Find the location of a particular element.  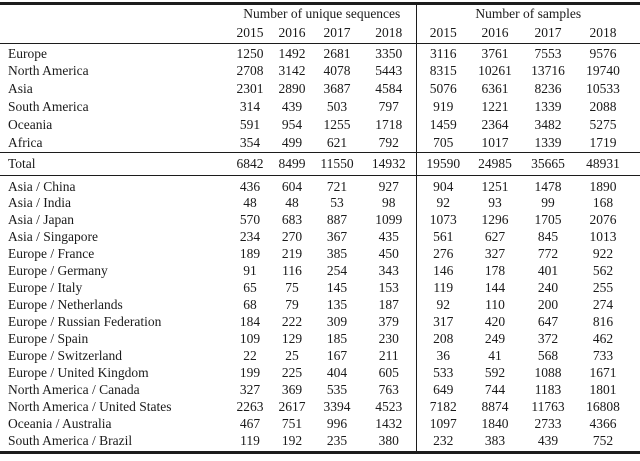

cell-value: 48931 is located at coordinates (608, 164).